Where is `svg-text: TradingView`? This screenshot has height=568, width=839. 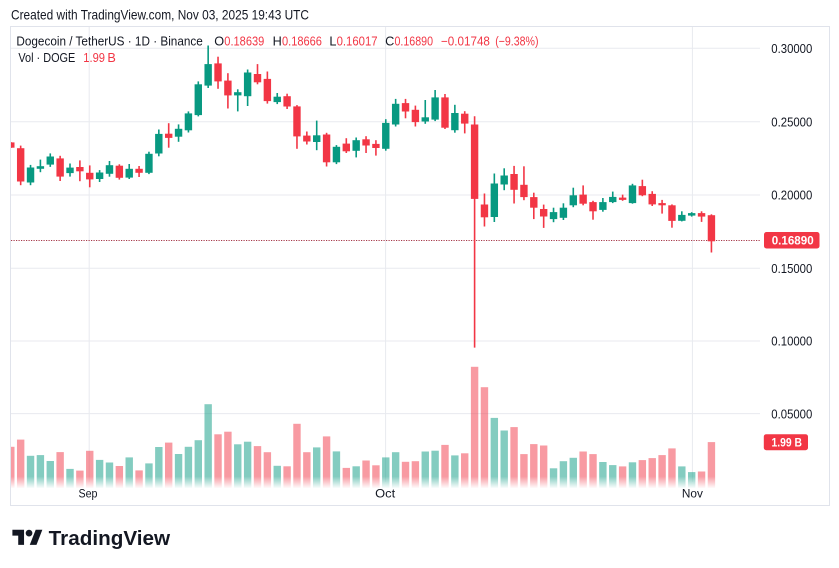 svg-text: TradingView is located at coordinates (110, 539).